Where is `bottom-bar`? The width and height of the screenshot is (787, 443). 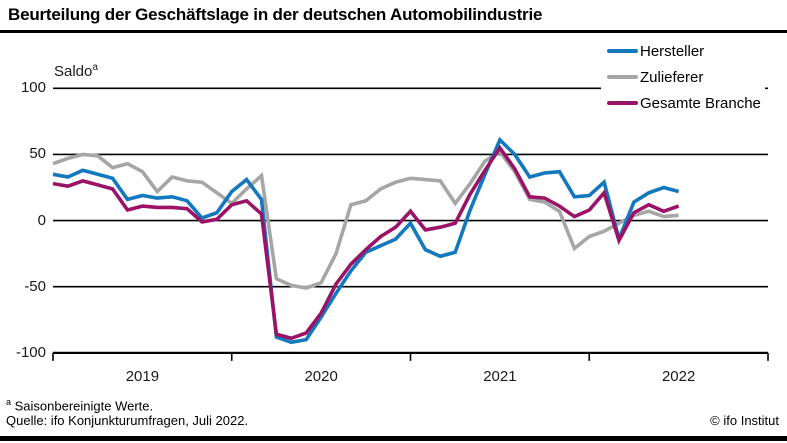
bottom-bar is located at coordinates (393, 438).